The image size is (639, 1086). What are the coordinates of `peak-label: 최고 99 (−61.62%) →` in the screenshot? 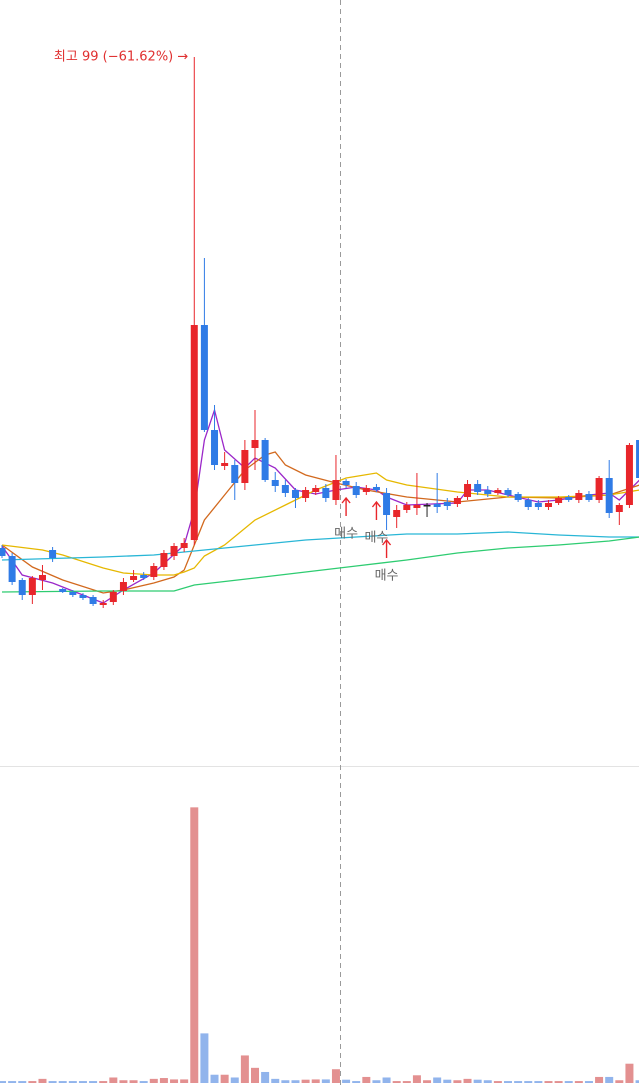 It's located at (121, 57).